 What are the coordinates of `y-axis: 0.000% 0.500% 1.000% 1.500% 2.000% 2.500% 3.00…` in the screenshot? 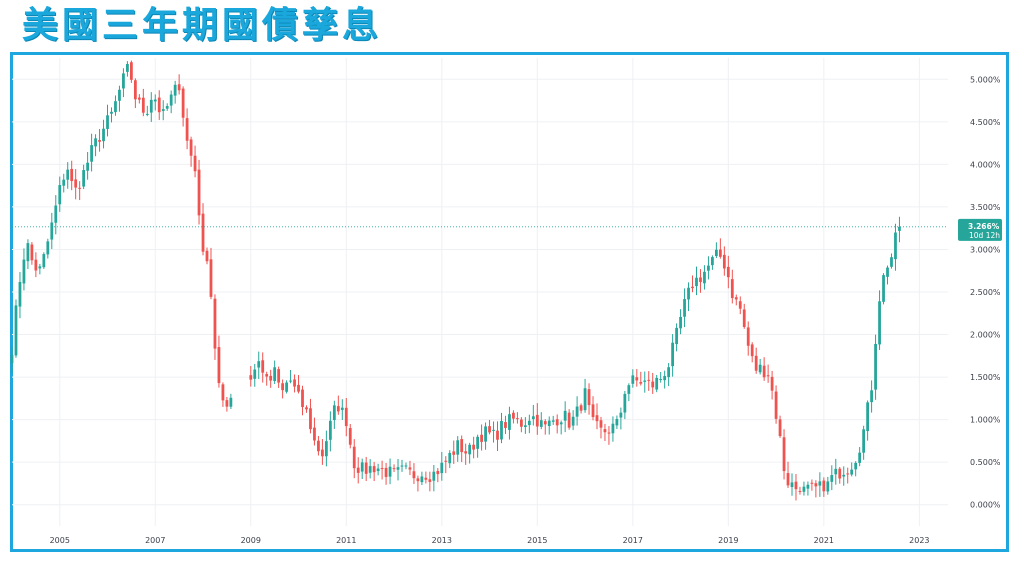 It's located at (985, 292).